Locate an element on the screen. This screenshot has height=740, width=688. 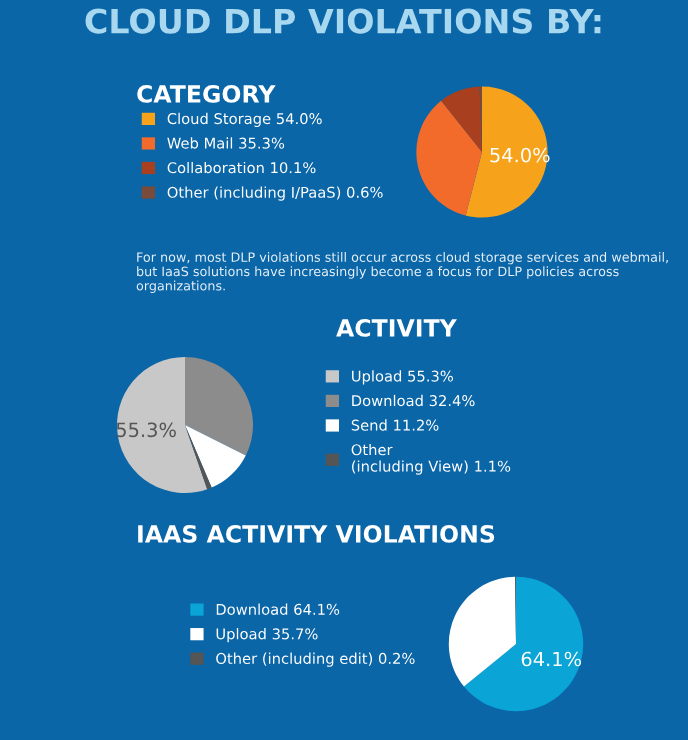
chart-subtitle: CATEGORY is located at coordinates (206, 93).